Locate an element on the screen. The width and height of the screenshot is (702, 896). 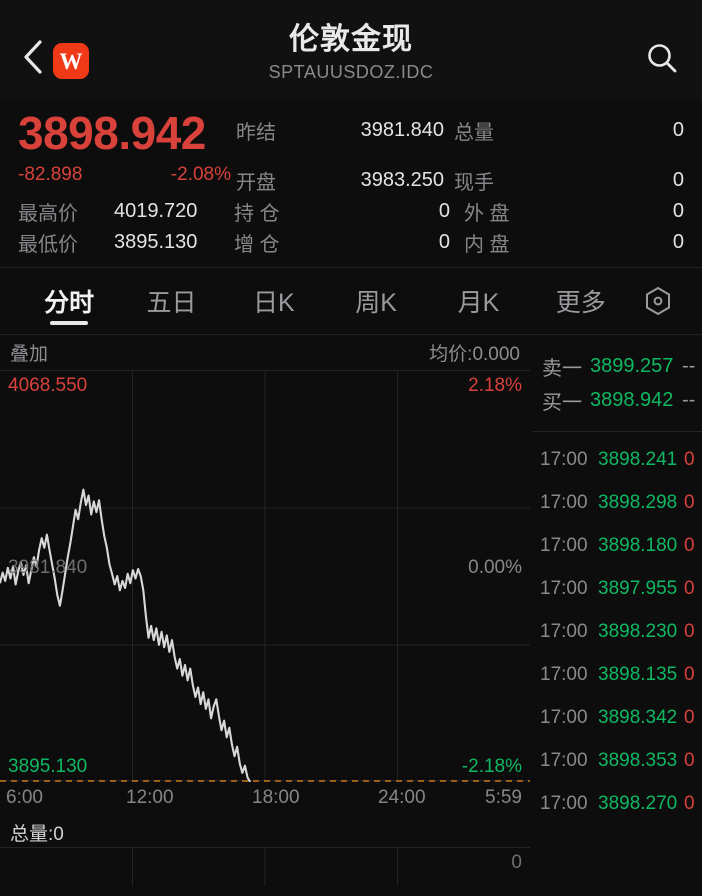
app-logo: W is located at coordinates (71, 61).